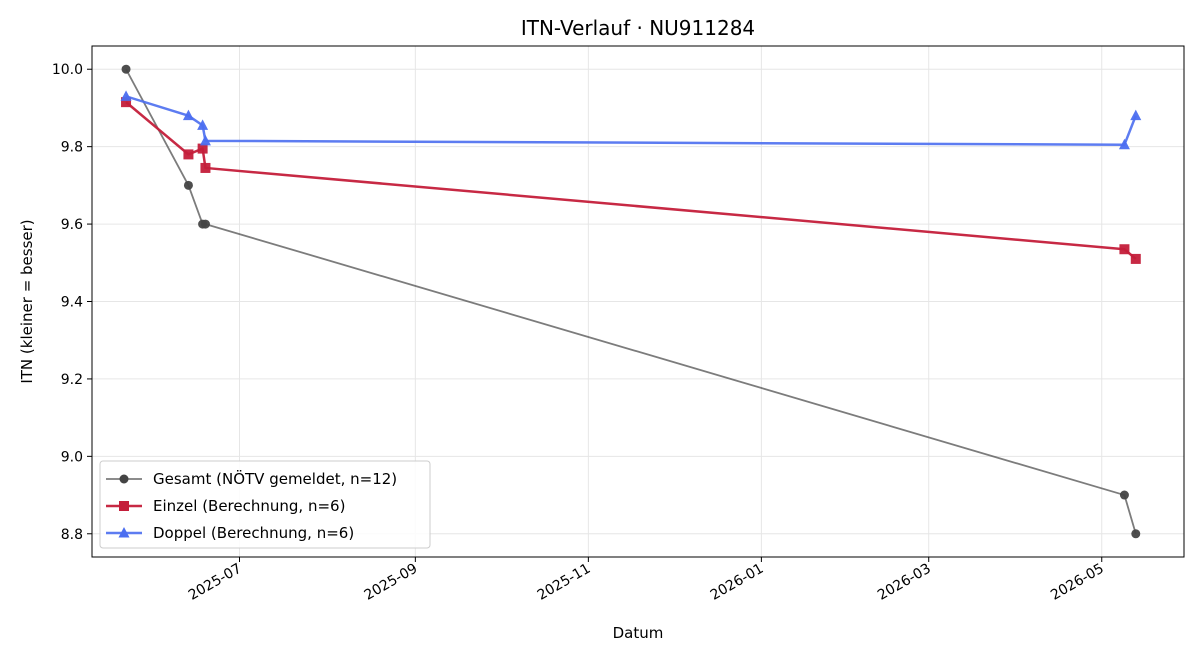  What do you see at coordinates (72, 535) in the screenshot?
I see `y-tick-label: 8.8` at bounding box center [72, 535].